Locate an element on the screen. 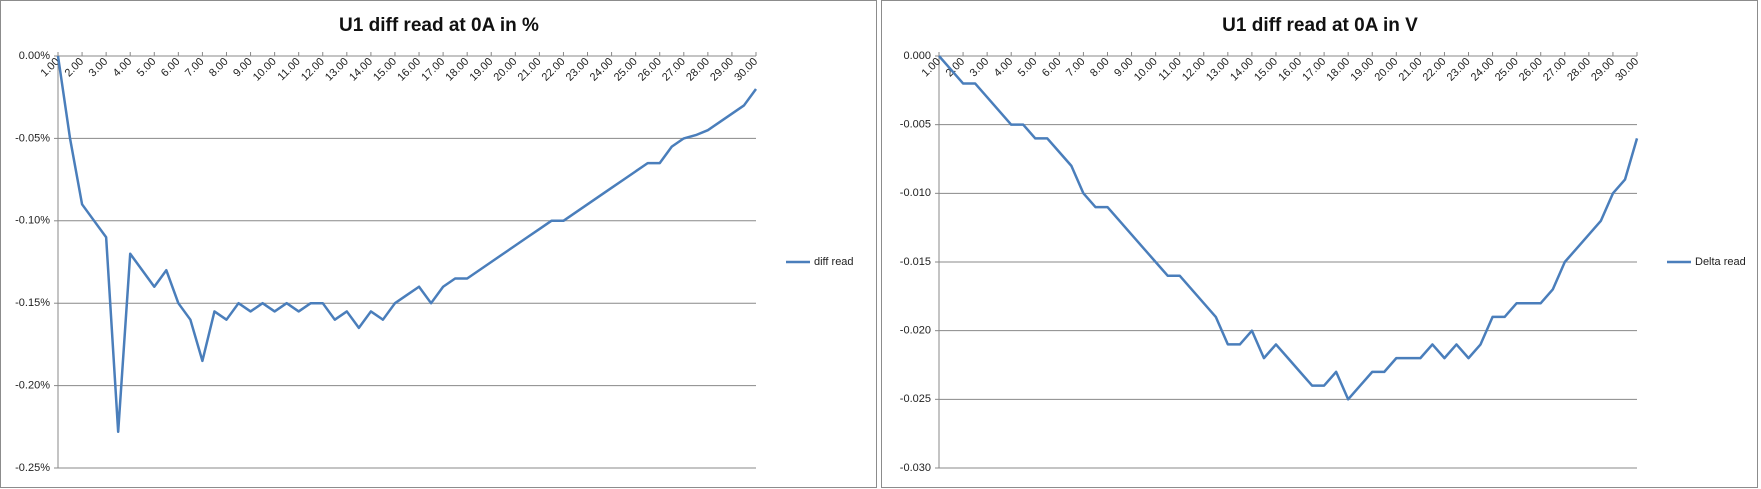  y-tick-label: -0.15% is located at coordinates (32, 303).